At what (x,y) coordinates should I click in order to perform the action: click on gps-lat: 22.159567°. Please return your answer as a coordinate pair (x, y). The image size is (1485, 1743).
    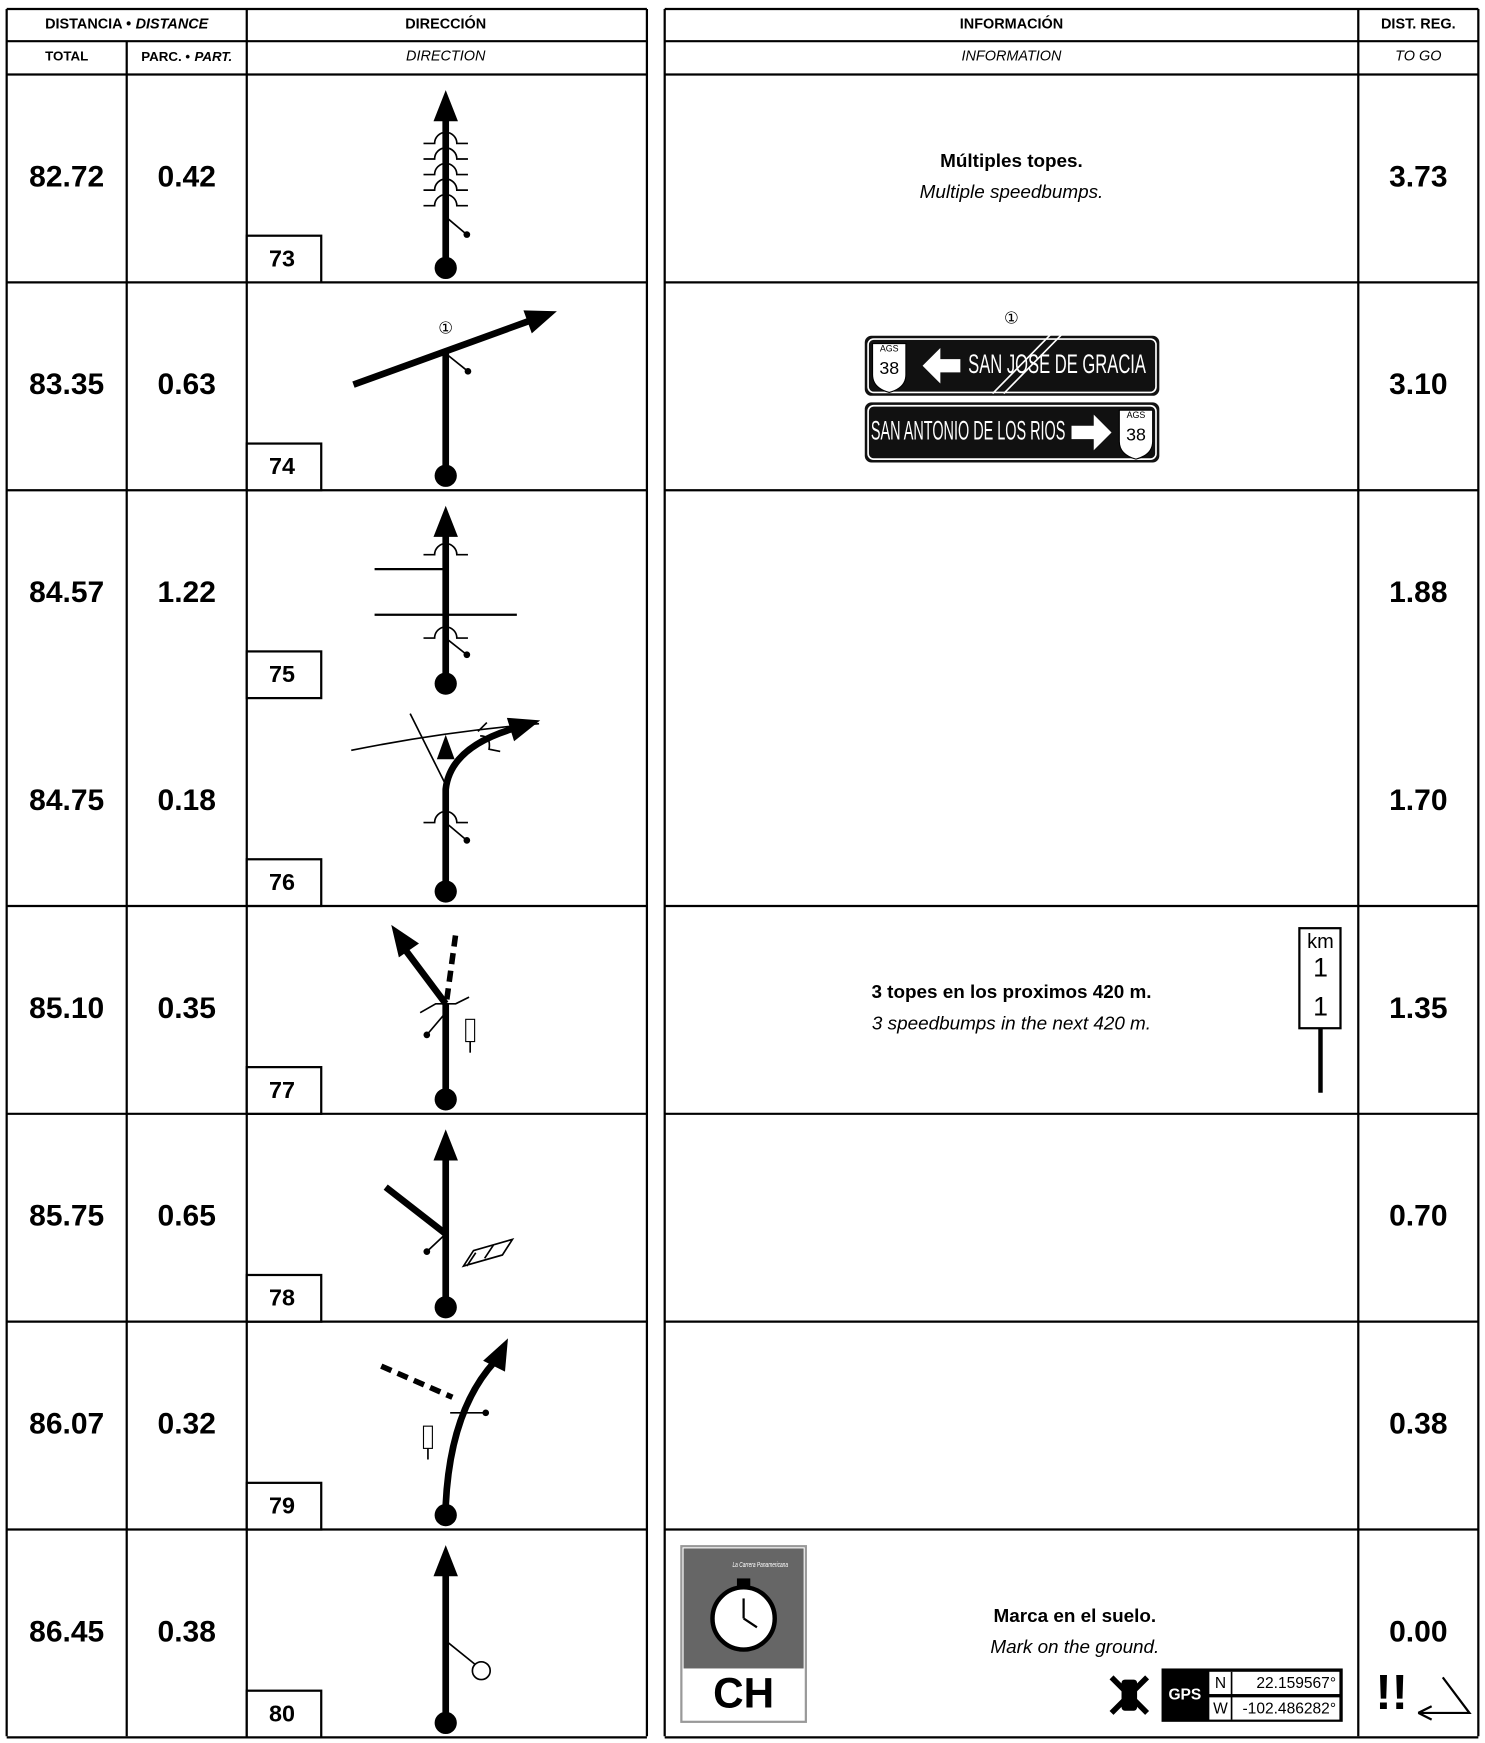
    Looking at the image, I should click on (1296, 1683).